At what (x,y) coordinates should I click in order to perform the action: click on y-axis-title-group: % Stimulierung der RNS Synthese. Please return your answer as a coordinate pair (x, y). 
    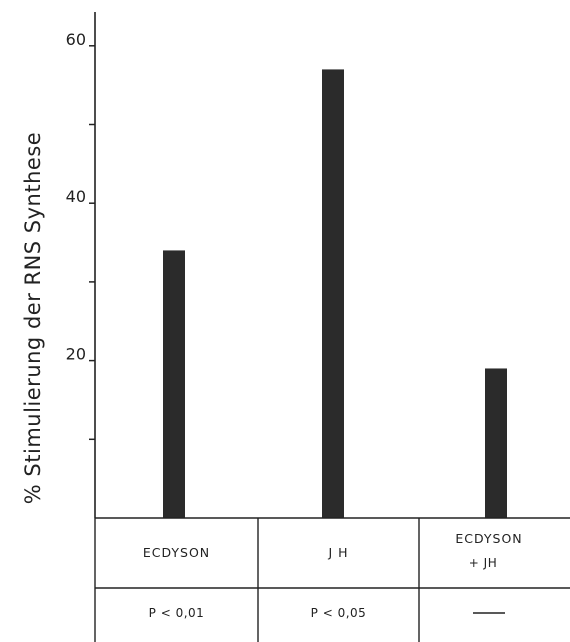
    Looking at the image, I should click on (33, 318).